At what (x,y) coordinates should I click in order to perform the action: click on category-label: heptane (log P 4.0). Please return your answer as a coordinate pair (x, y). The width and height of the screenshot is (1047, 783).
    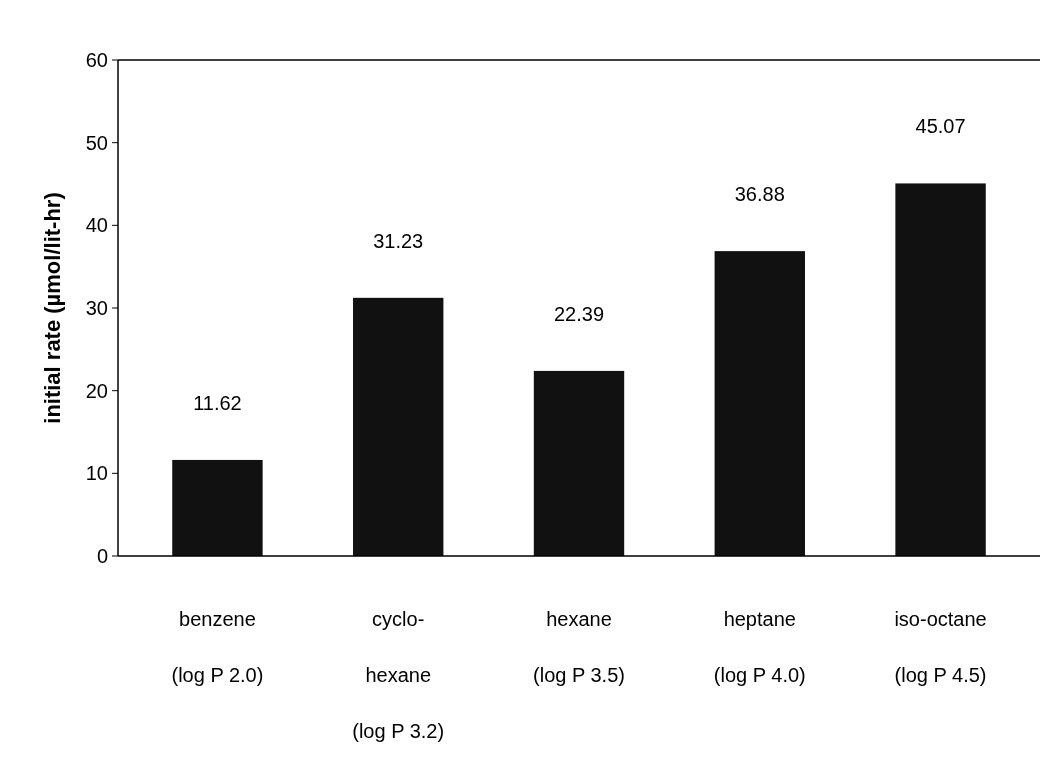
    Looking at the image, I should click on (759, 647).